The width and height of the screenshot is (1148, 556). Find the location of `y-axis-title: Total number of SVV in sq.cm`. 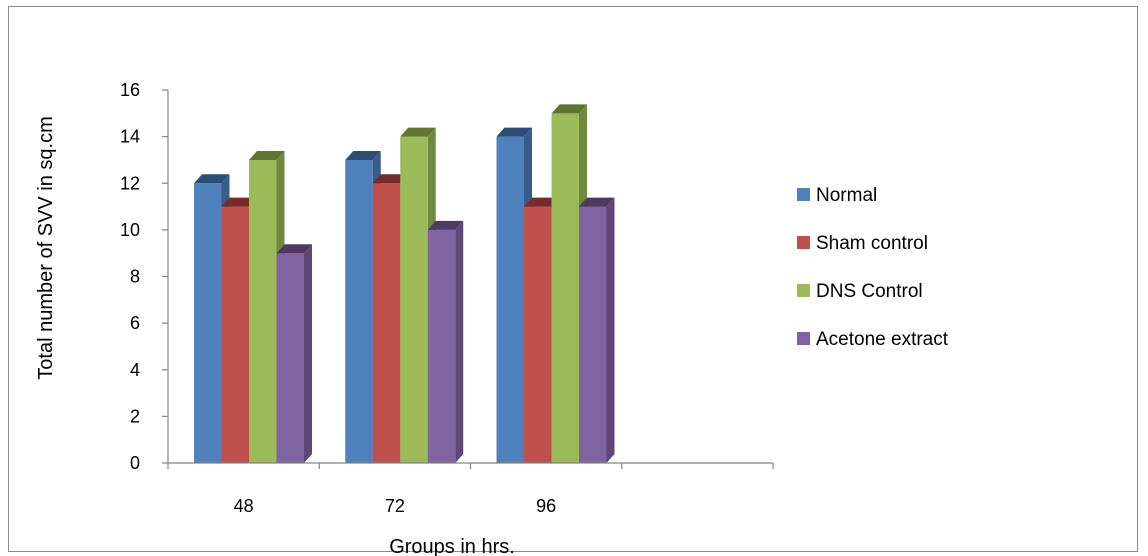

y-axis-title: Total number of SVV in sq.cm is located at coordinates (46, 247).